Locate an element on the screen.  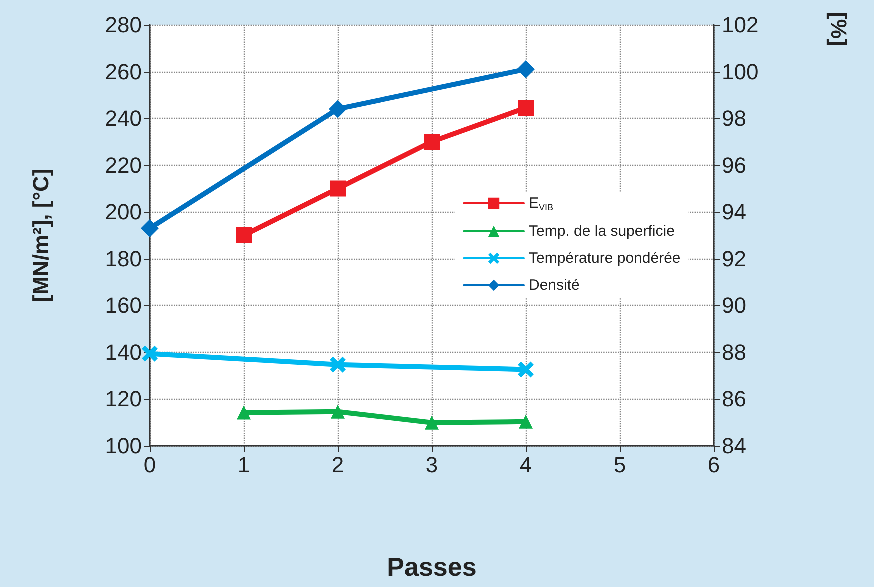
y-tick-label: 220 is located at coordinates (123, 165).